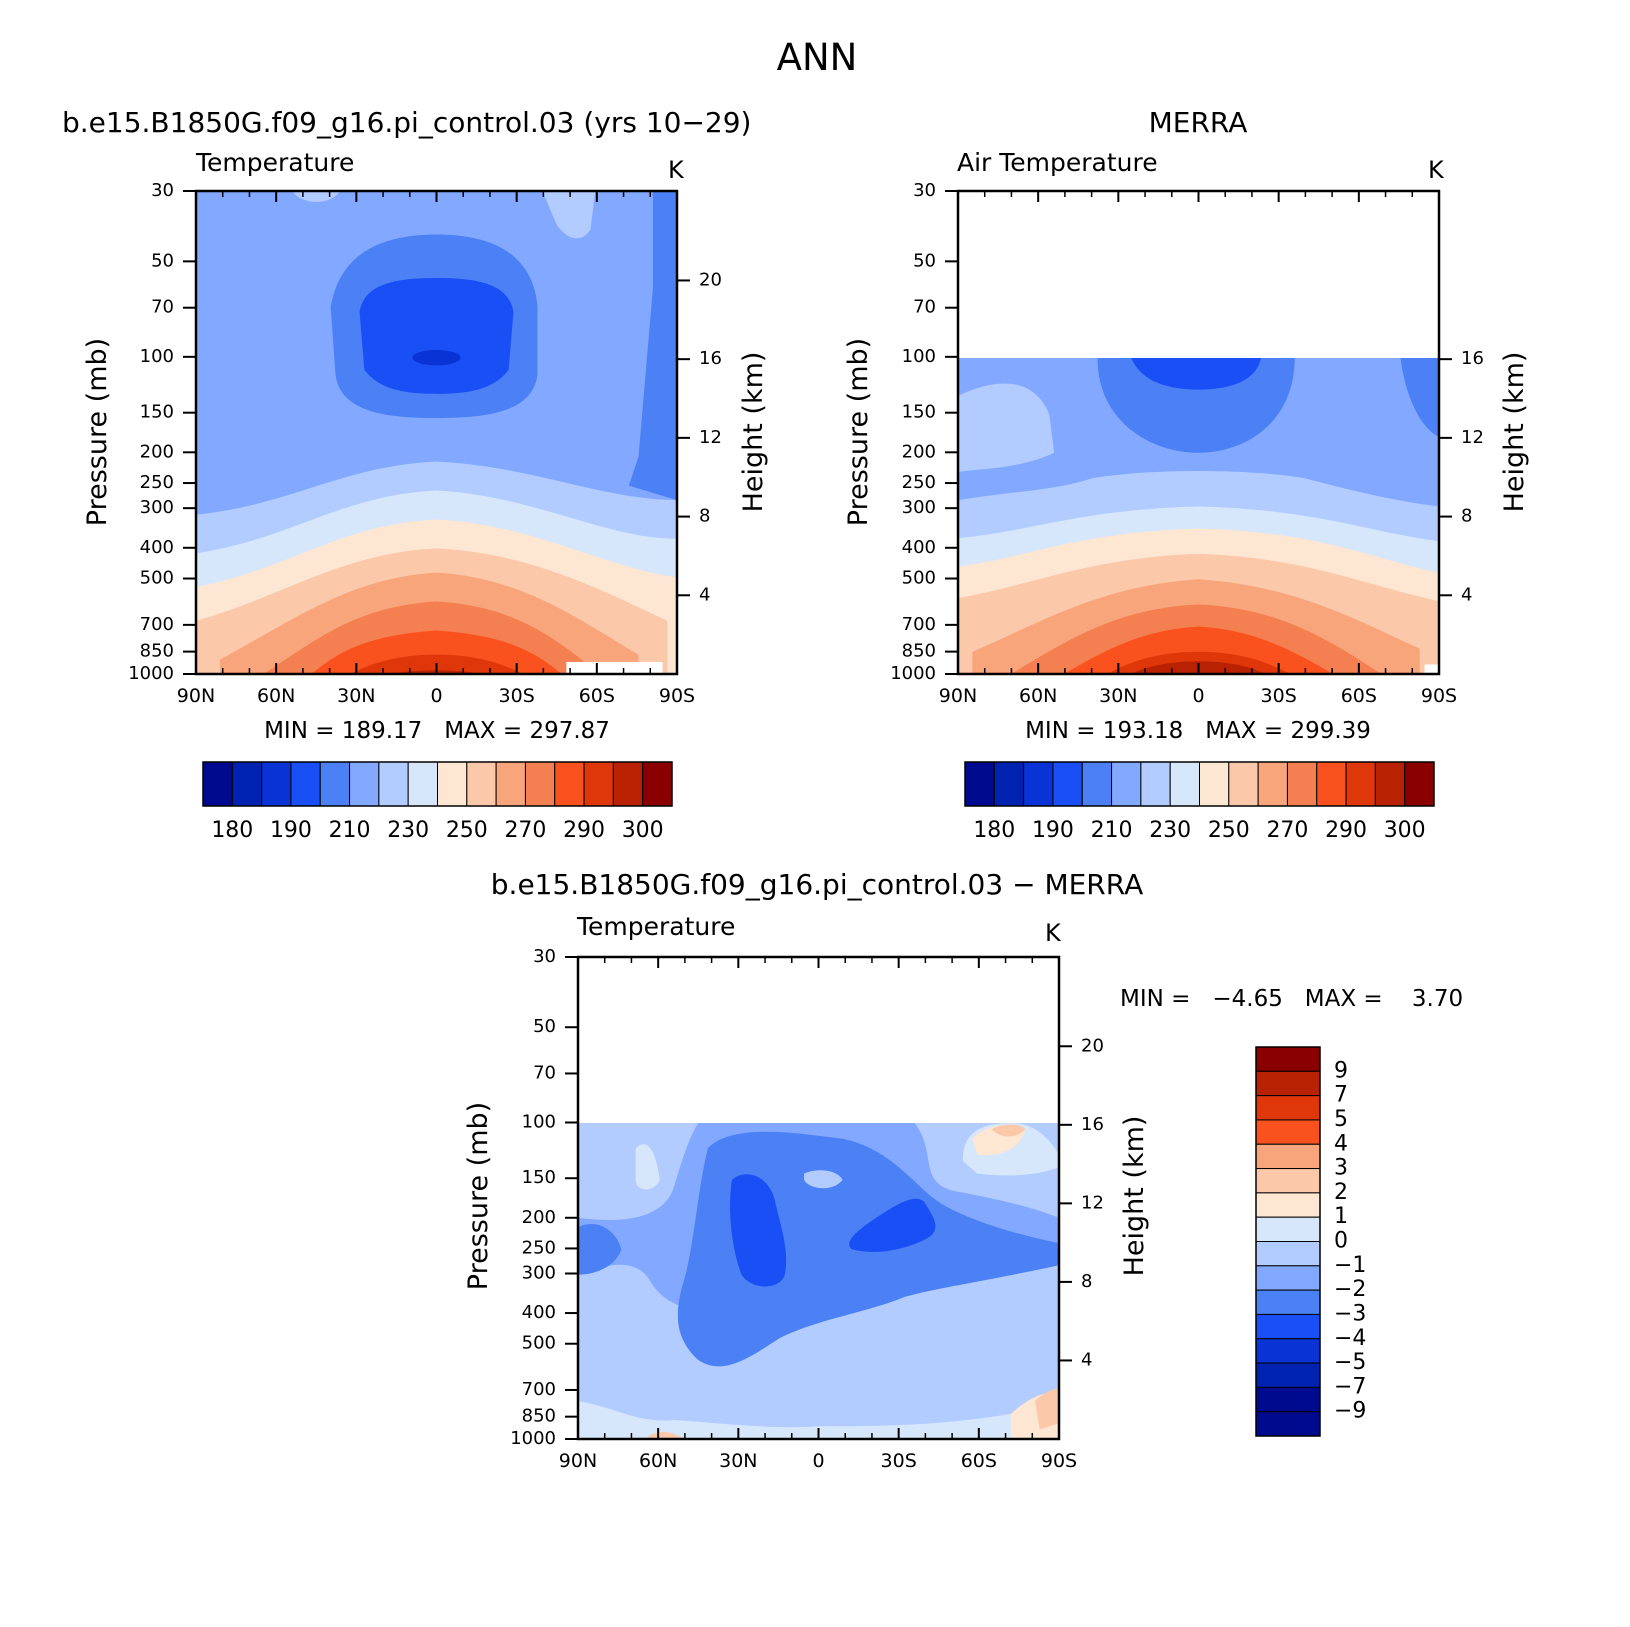  What do you see at coordinates (584, 830) in the screenshot?
I see `colorbar-label: 290` at bounding box center [584, 830].